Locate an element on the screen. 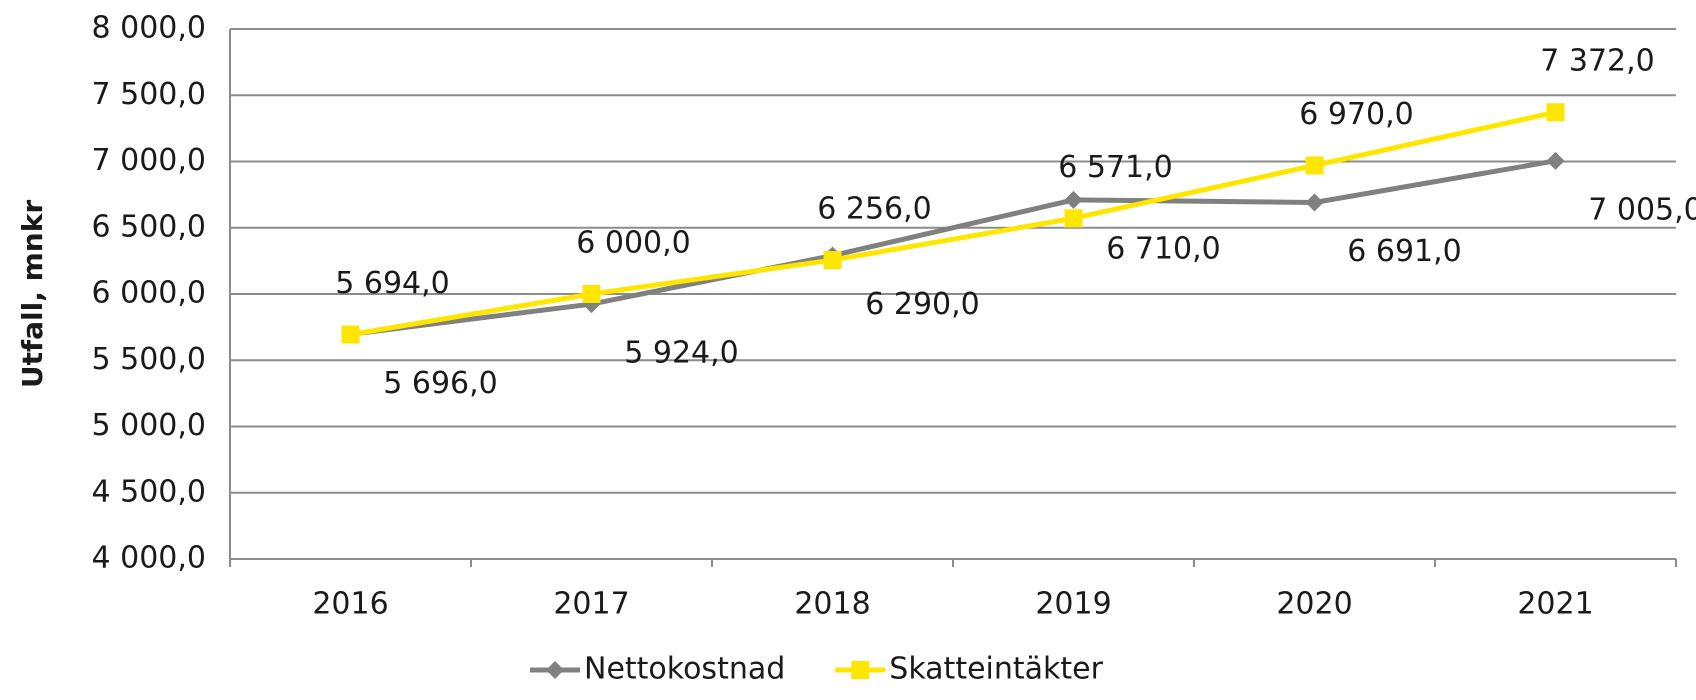 This screenshot has width=1696, height=700. data-label: 5 694,0 is located at coordinates (392, 283).